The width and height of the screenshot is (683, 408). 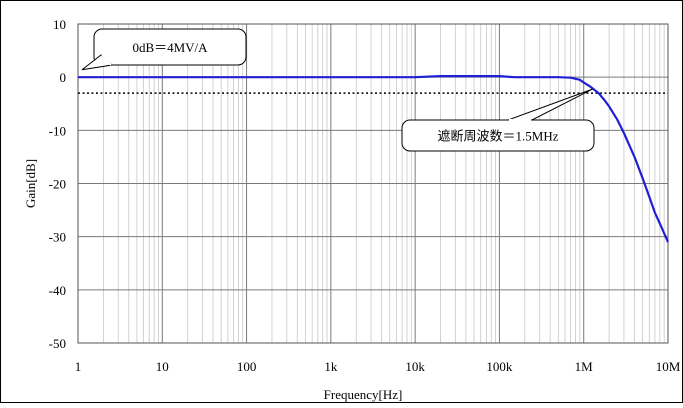 I want to click on y-axis-title: Gain[dB], so click(x=30, y=183).